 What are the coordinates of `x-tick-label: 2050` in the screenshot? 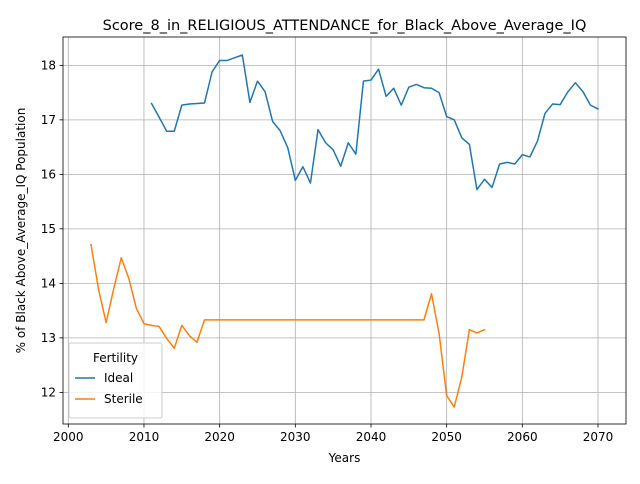 It's located at (446, 437).